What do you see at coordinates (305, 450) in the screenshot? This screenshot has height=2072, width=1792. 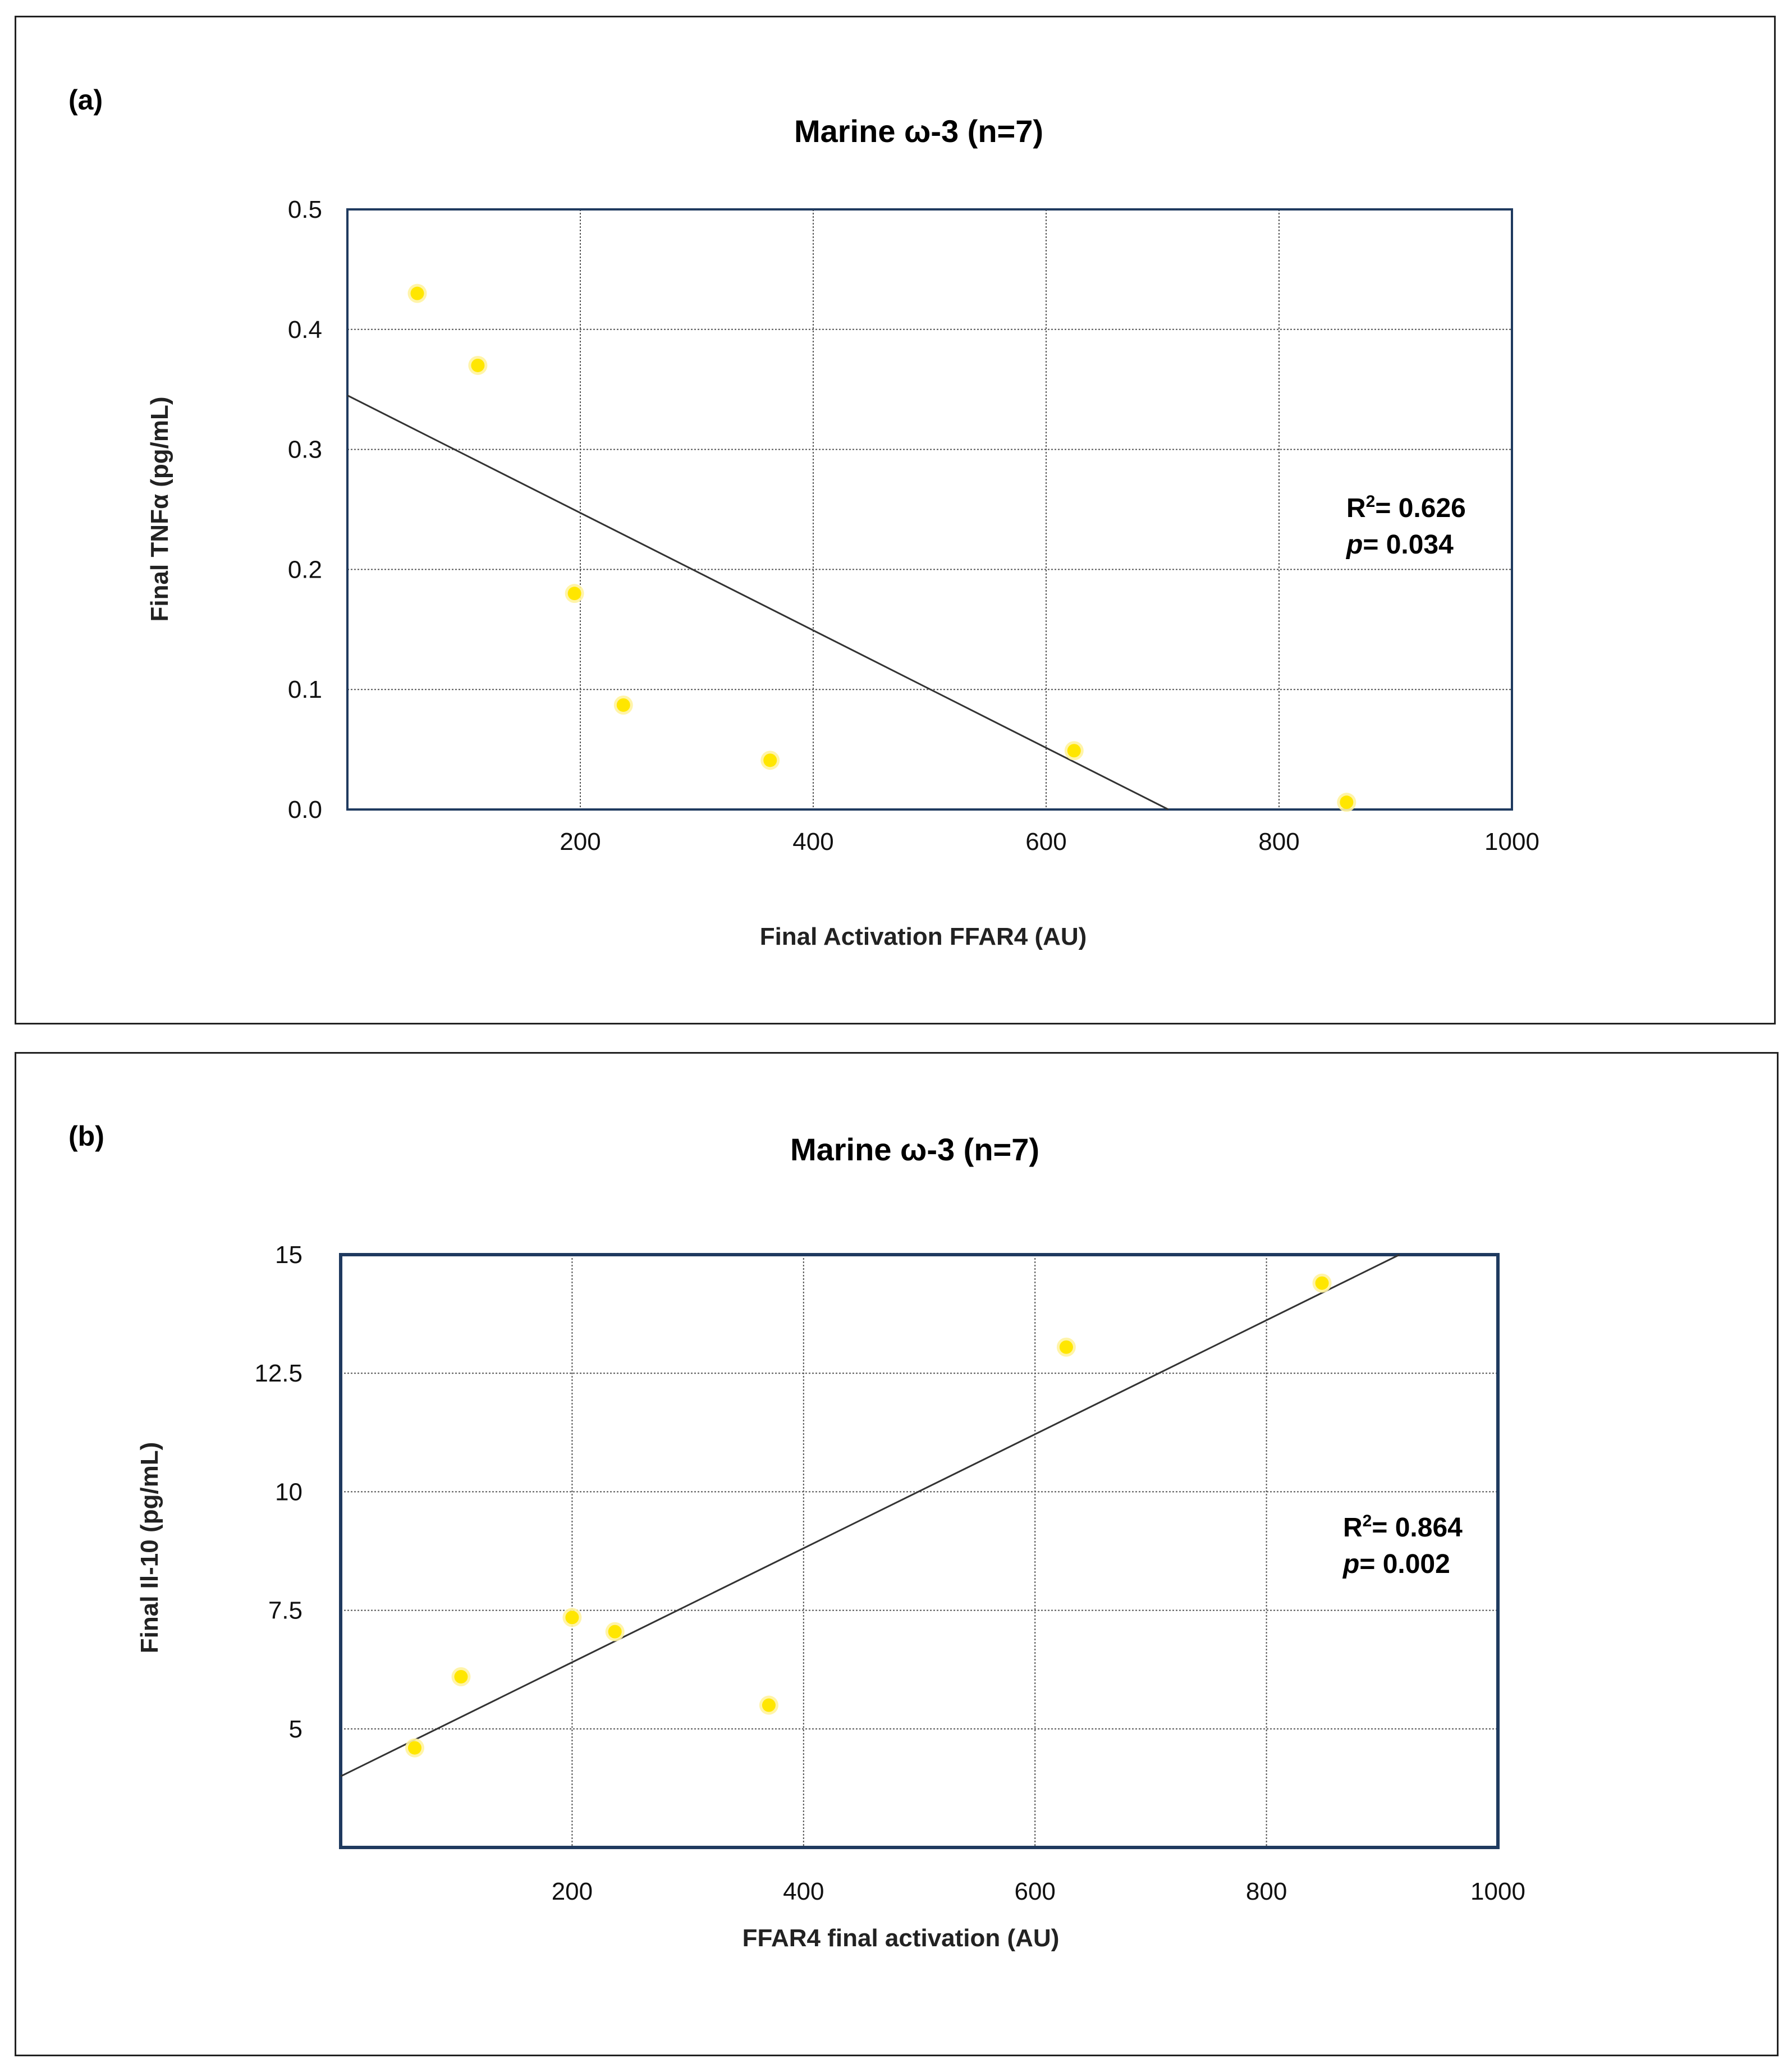 I see `y-tick-label: 0.3` at bounding box center [305, 450].